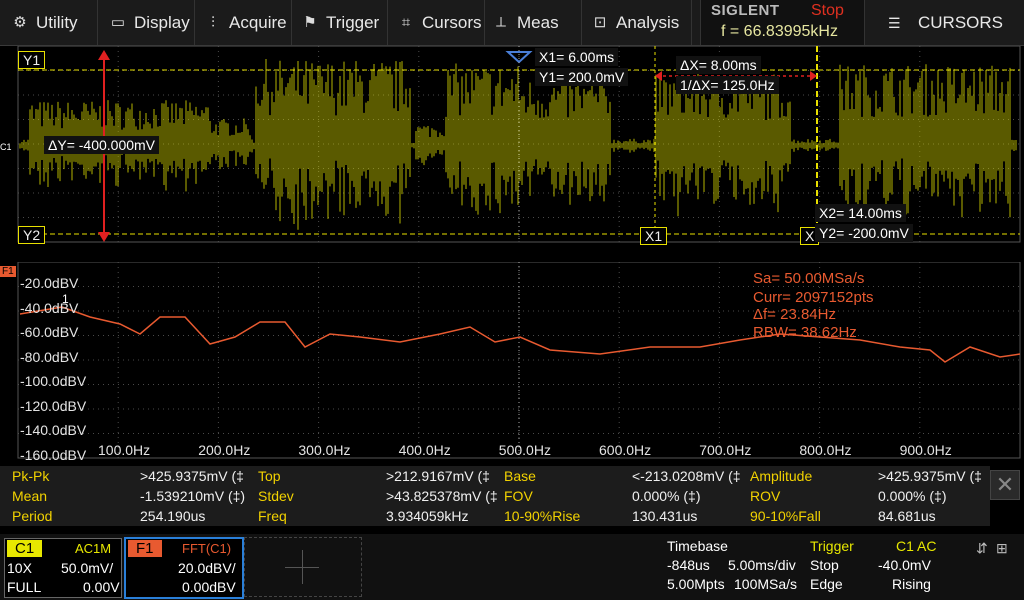  I want to click on analysis-label: Analysis, so click(648, 22).